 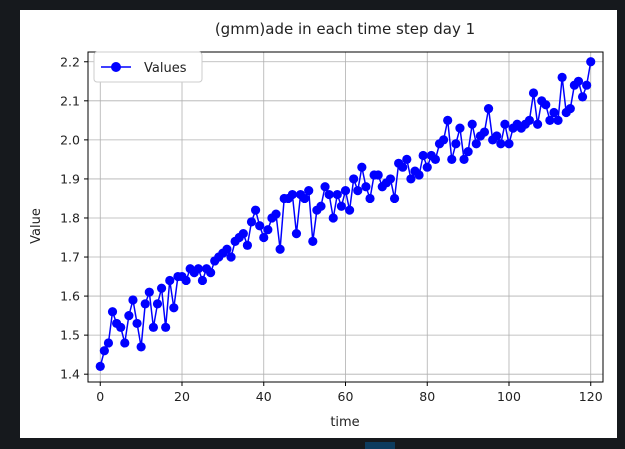 I want to click on y-axis-label: Value, so click(x=36, y=226).